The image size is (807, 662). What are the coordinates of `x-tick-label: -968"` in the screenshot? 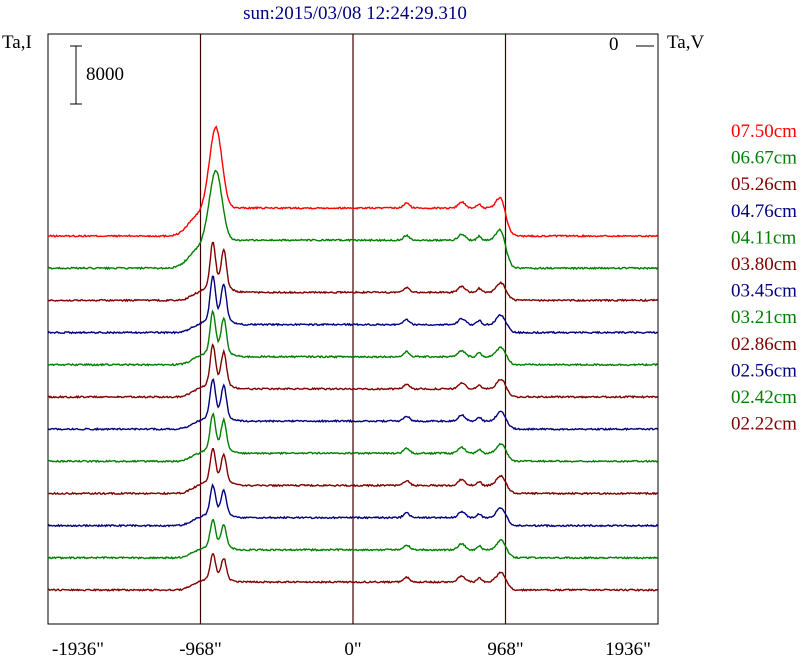 It's located at (200, 649).